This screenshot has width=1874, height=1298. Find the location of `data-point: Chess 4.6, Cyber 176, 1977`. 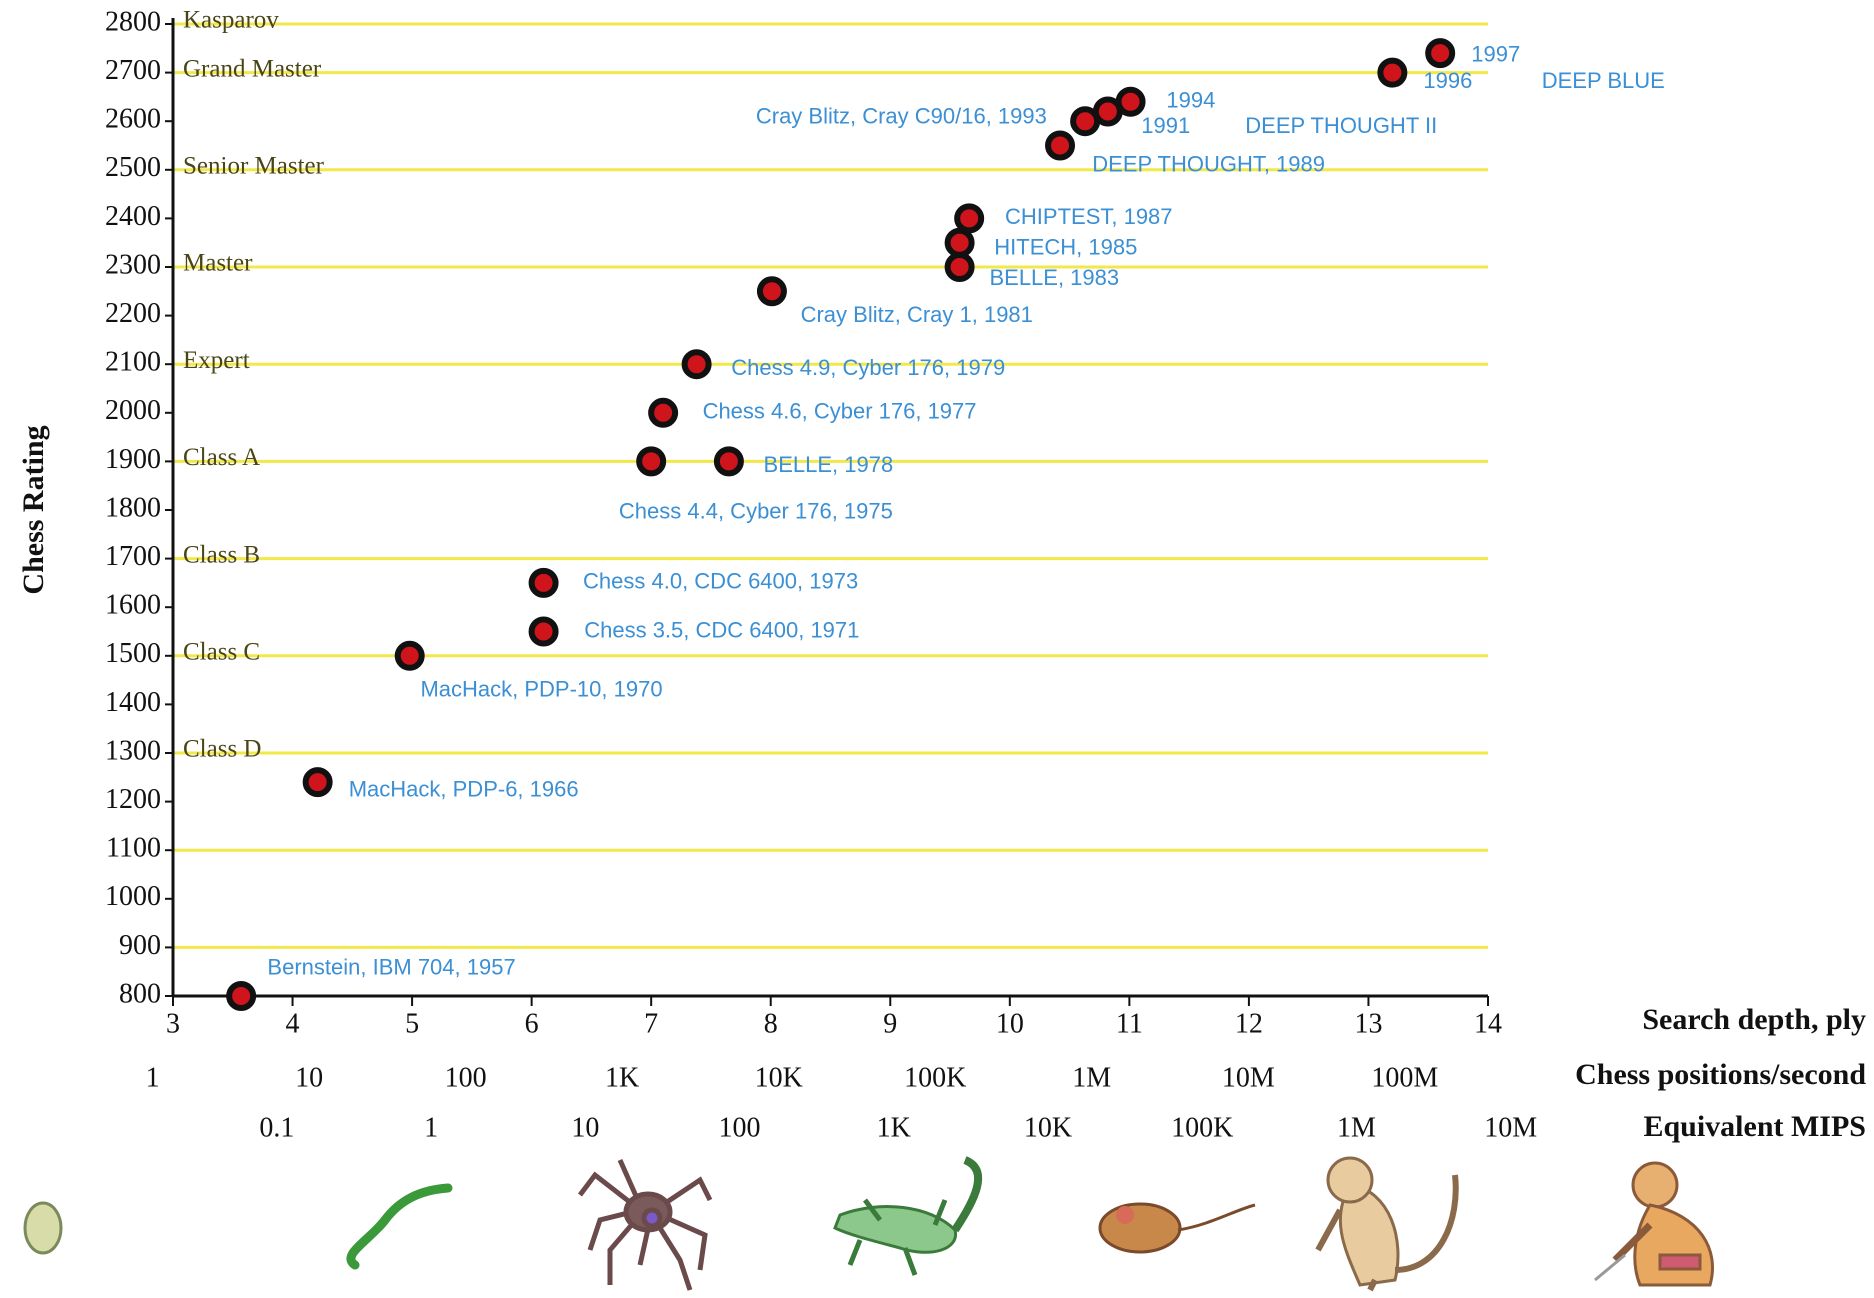

data-point: Chess 4.6, Cyber 176, 1977 is located at coordinates (812, 412).